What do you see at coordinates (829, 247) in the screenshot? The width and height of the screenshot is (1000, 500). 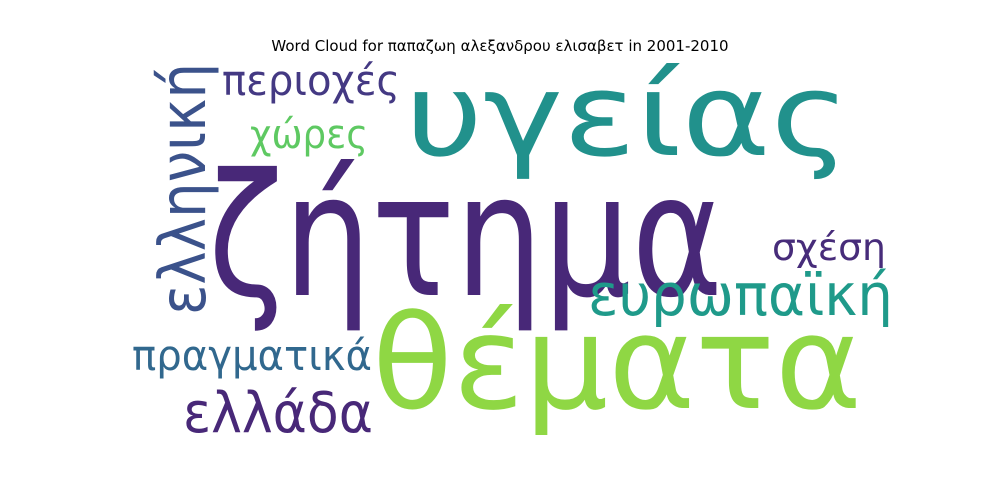 I see `word-10: σχέση` at bounding box center [829, 247].